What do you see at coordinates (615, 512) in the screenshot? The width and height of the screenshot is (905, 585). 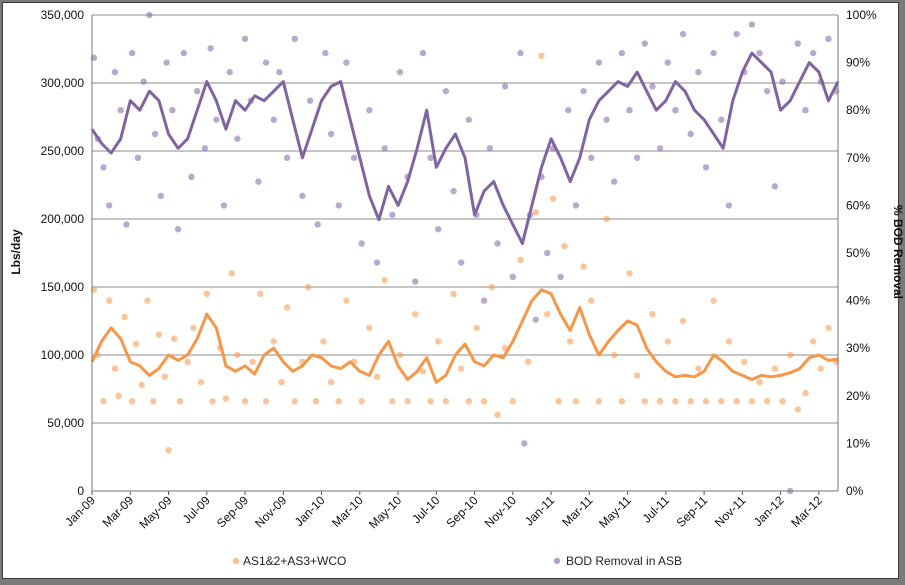 I see `x-tick-label: May-11` at bounding box center [615, 512].